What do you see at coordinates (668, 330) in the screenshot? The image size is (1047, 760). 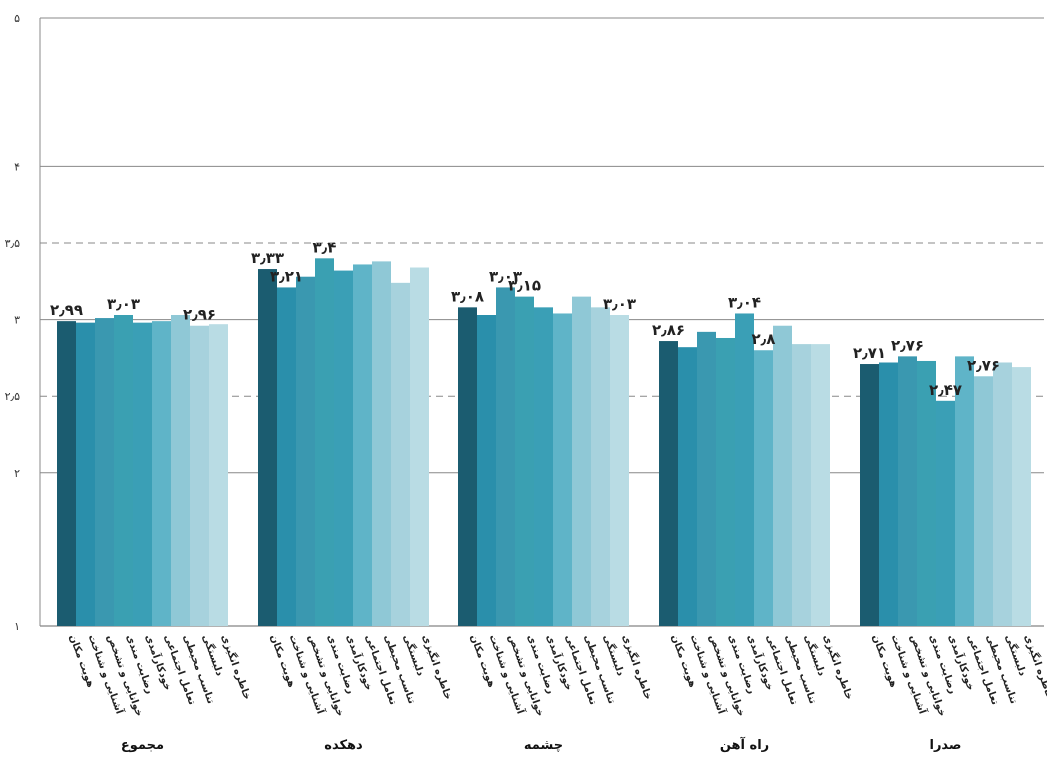 I see `data-label: ۲٫۸۶` at bounding box center [668, 330].